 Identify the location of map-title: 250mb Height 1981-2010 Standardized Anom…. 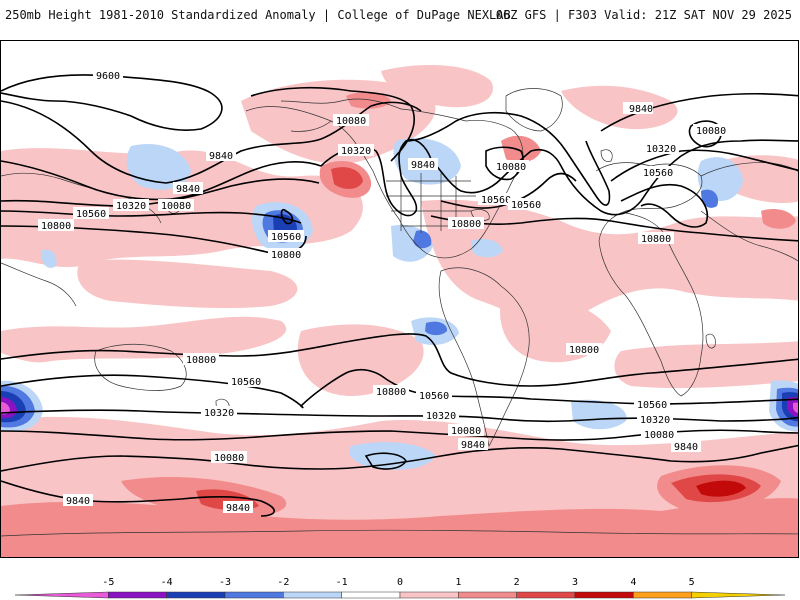
(258, 15).